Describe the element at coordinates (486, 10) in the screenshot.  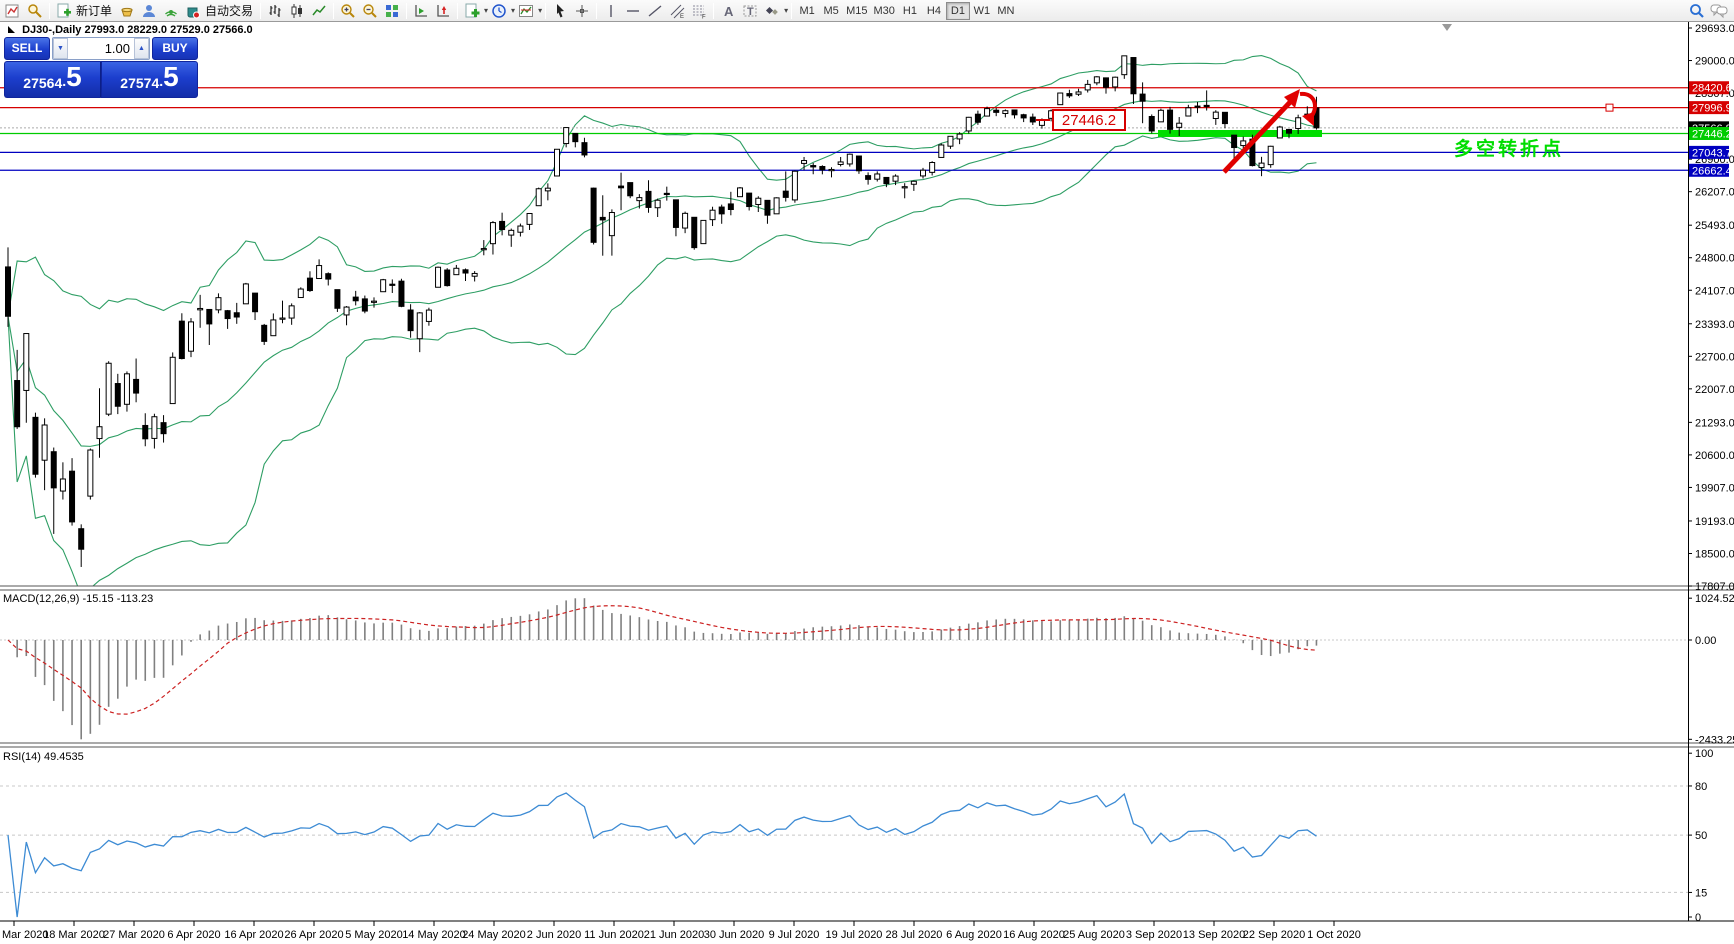
I see `add-indicator-caret: ▾` at that location.